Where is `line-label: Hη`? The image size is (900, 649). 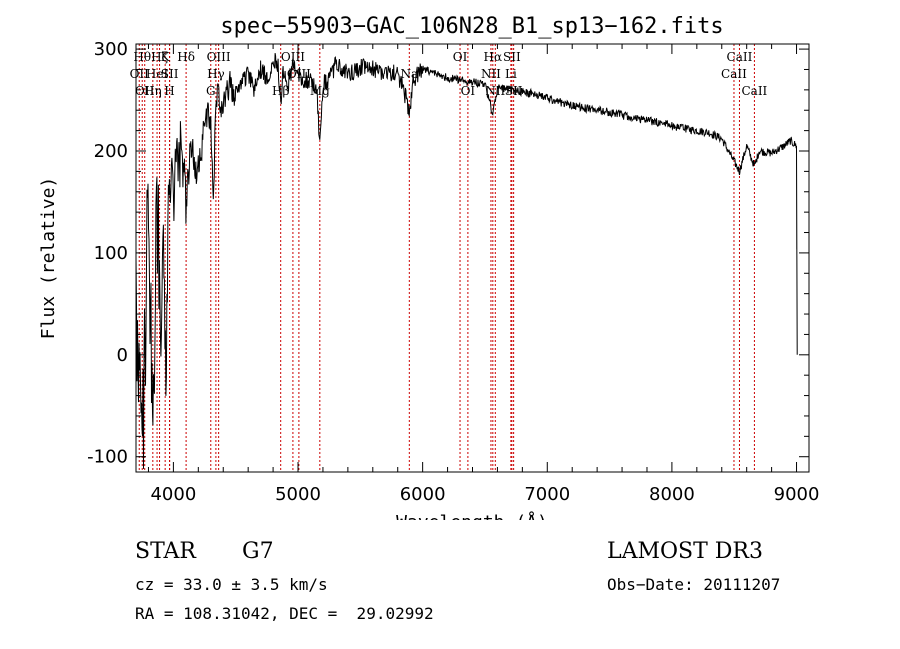 line-label: Hη is located at coordinates (153, 91).